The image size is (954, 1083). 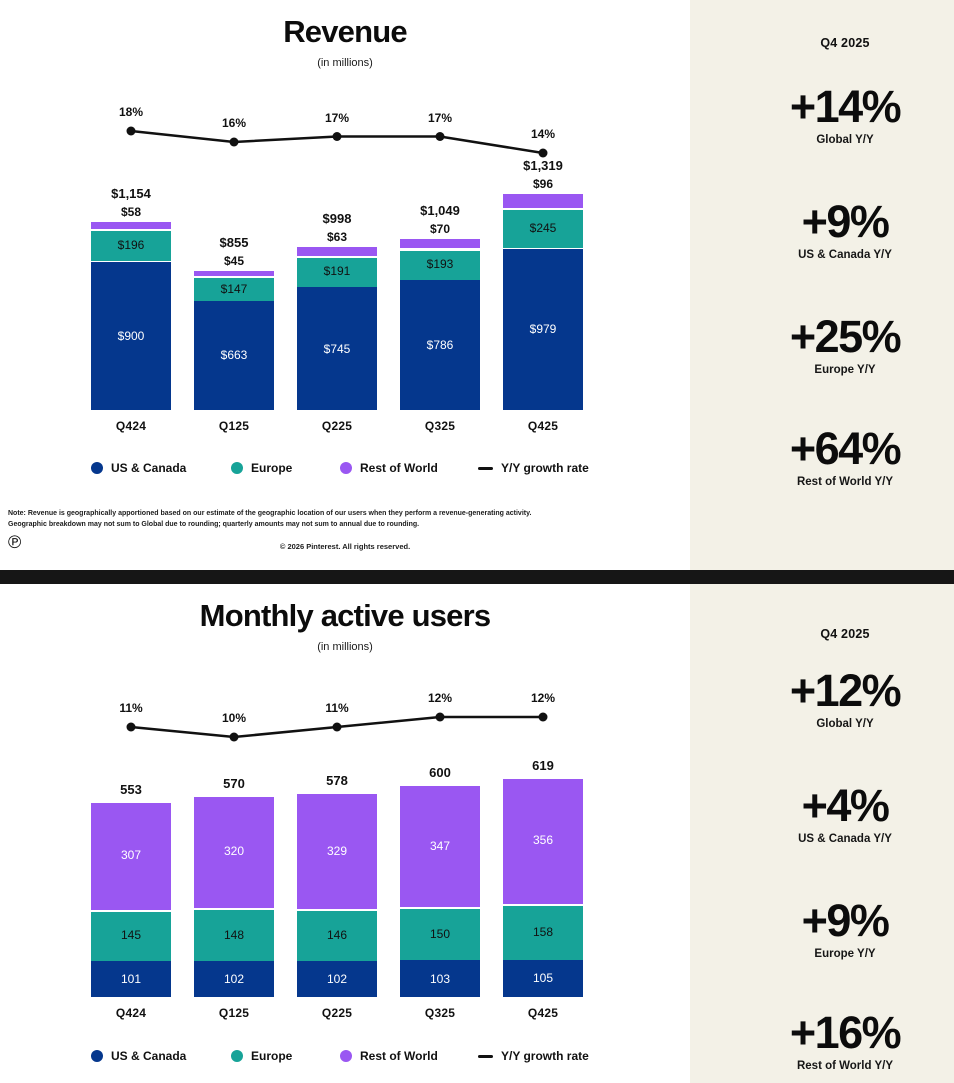 I want to click on legend-line-swatch, so click(x=485, y=1056).